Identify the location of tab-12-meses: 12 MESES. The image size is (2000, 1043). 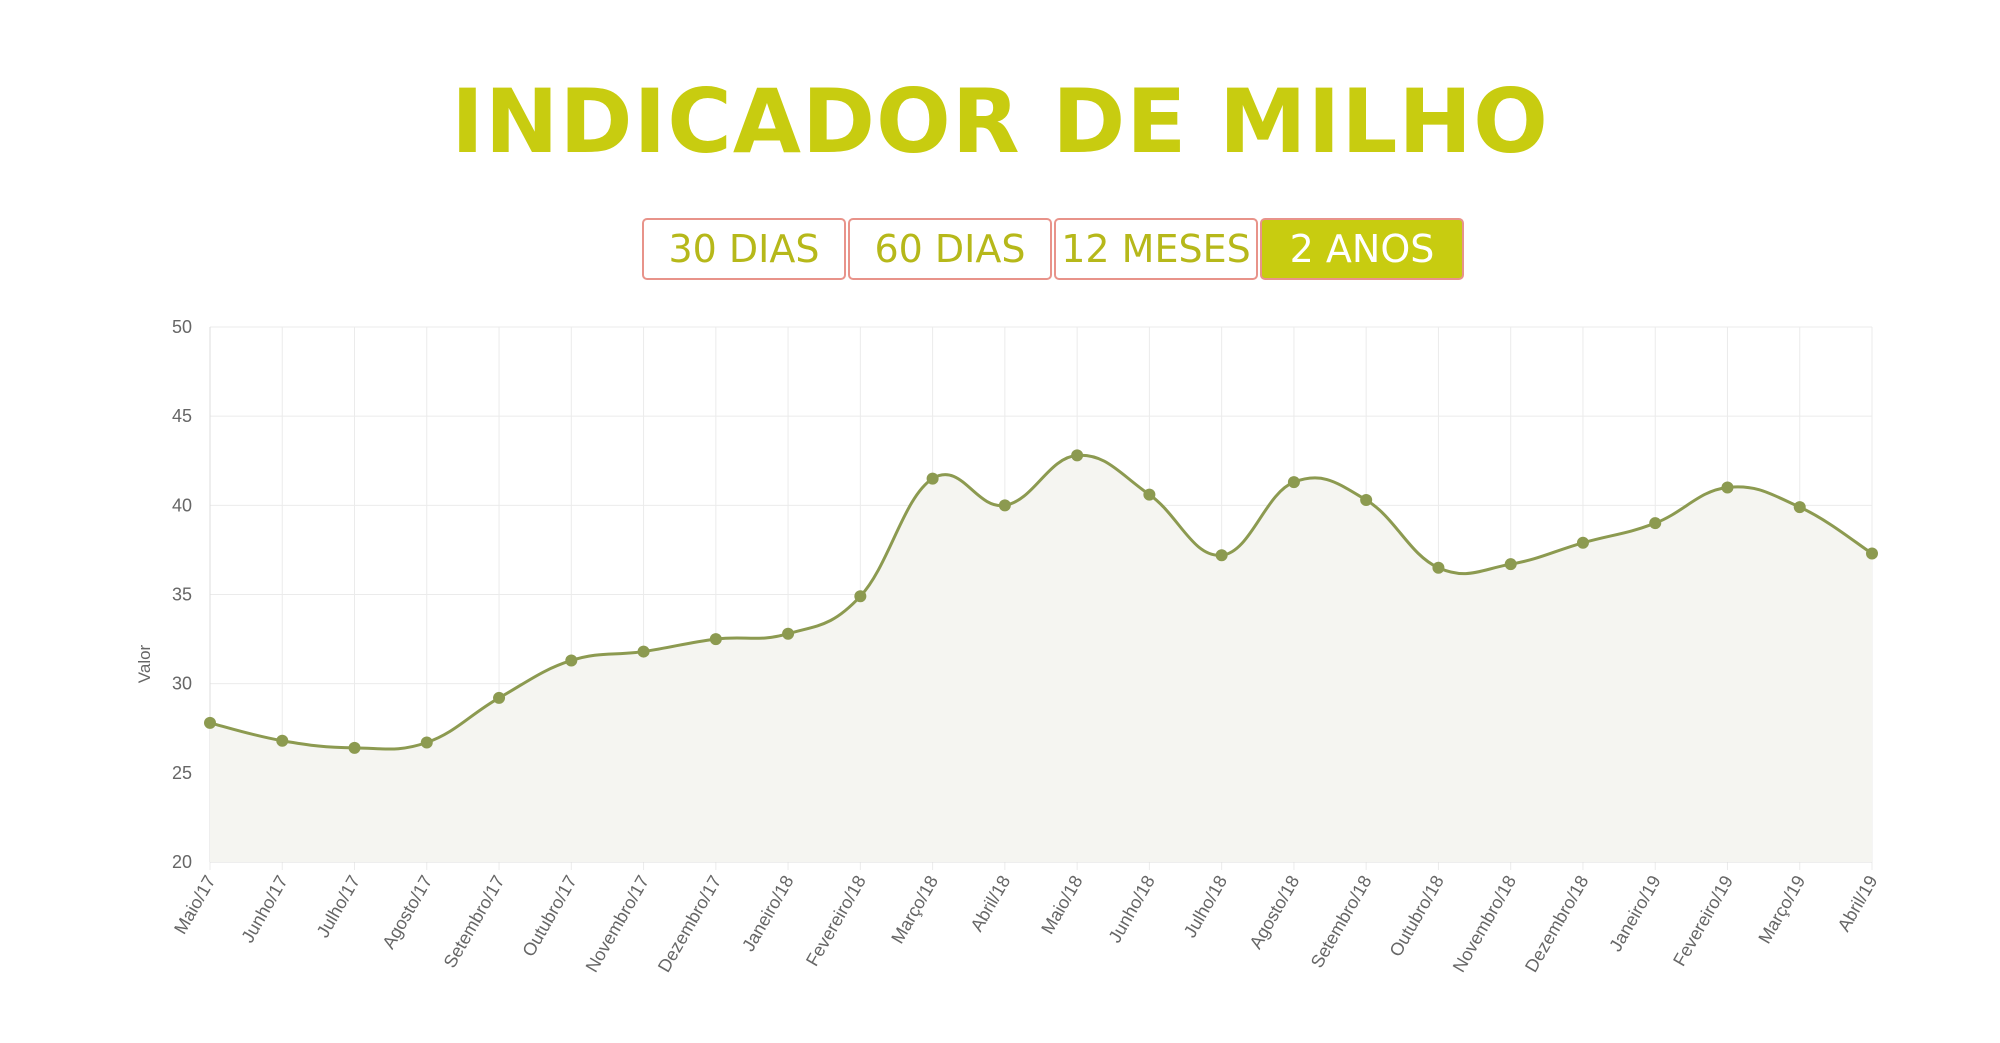
(1156, 249).